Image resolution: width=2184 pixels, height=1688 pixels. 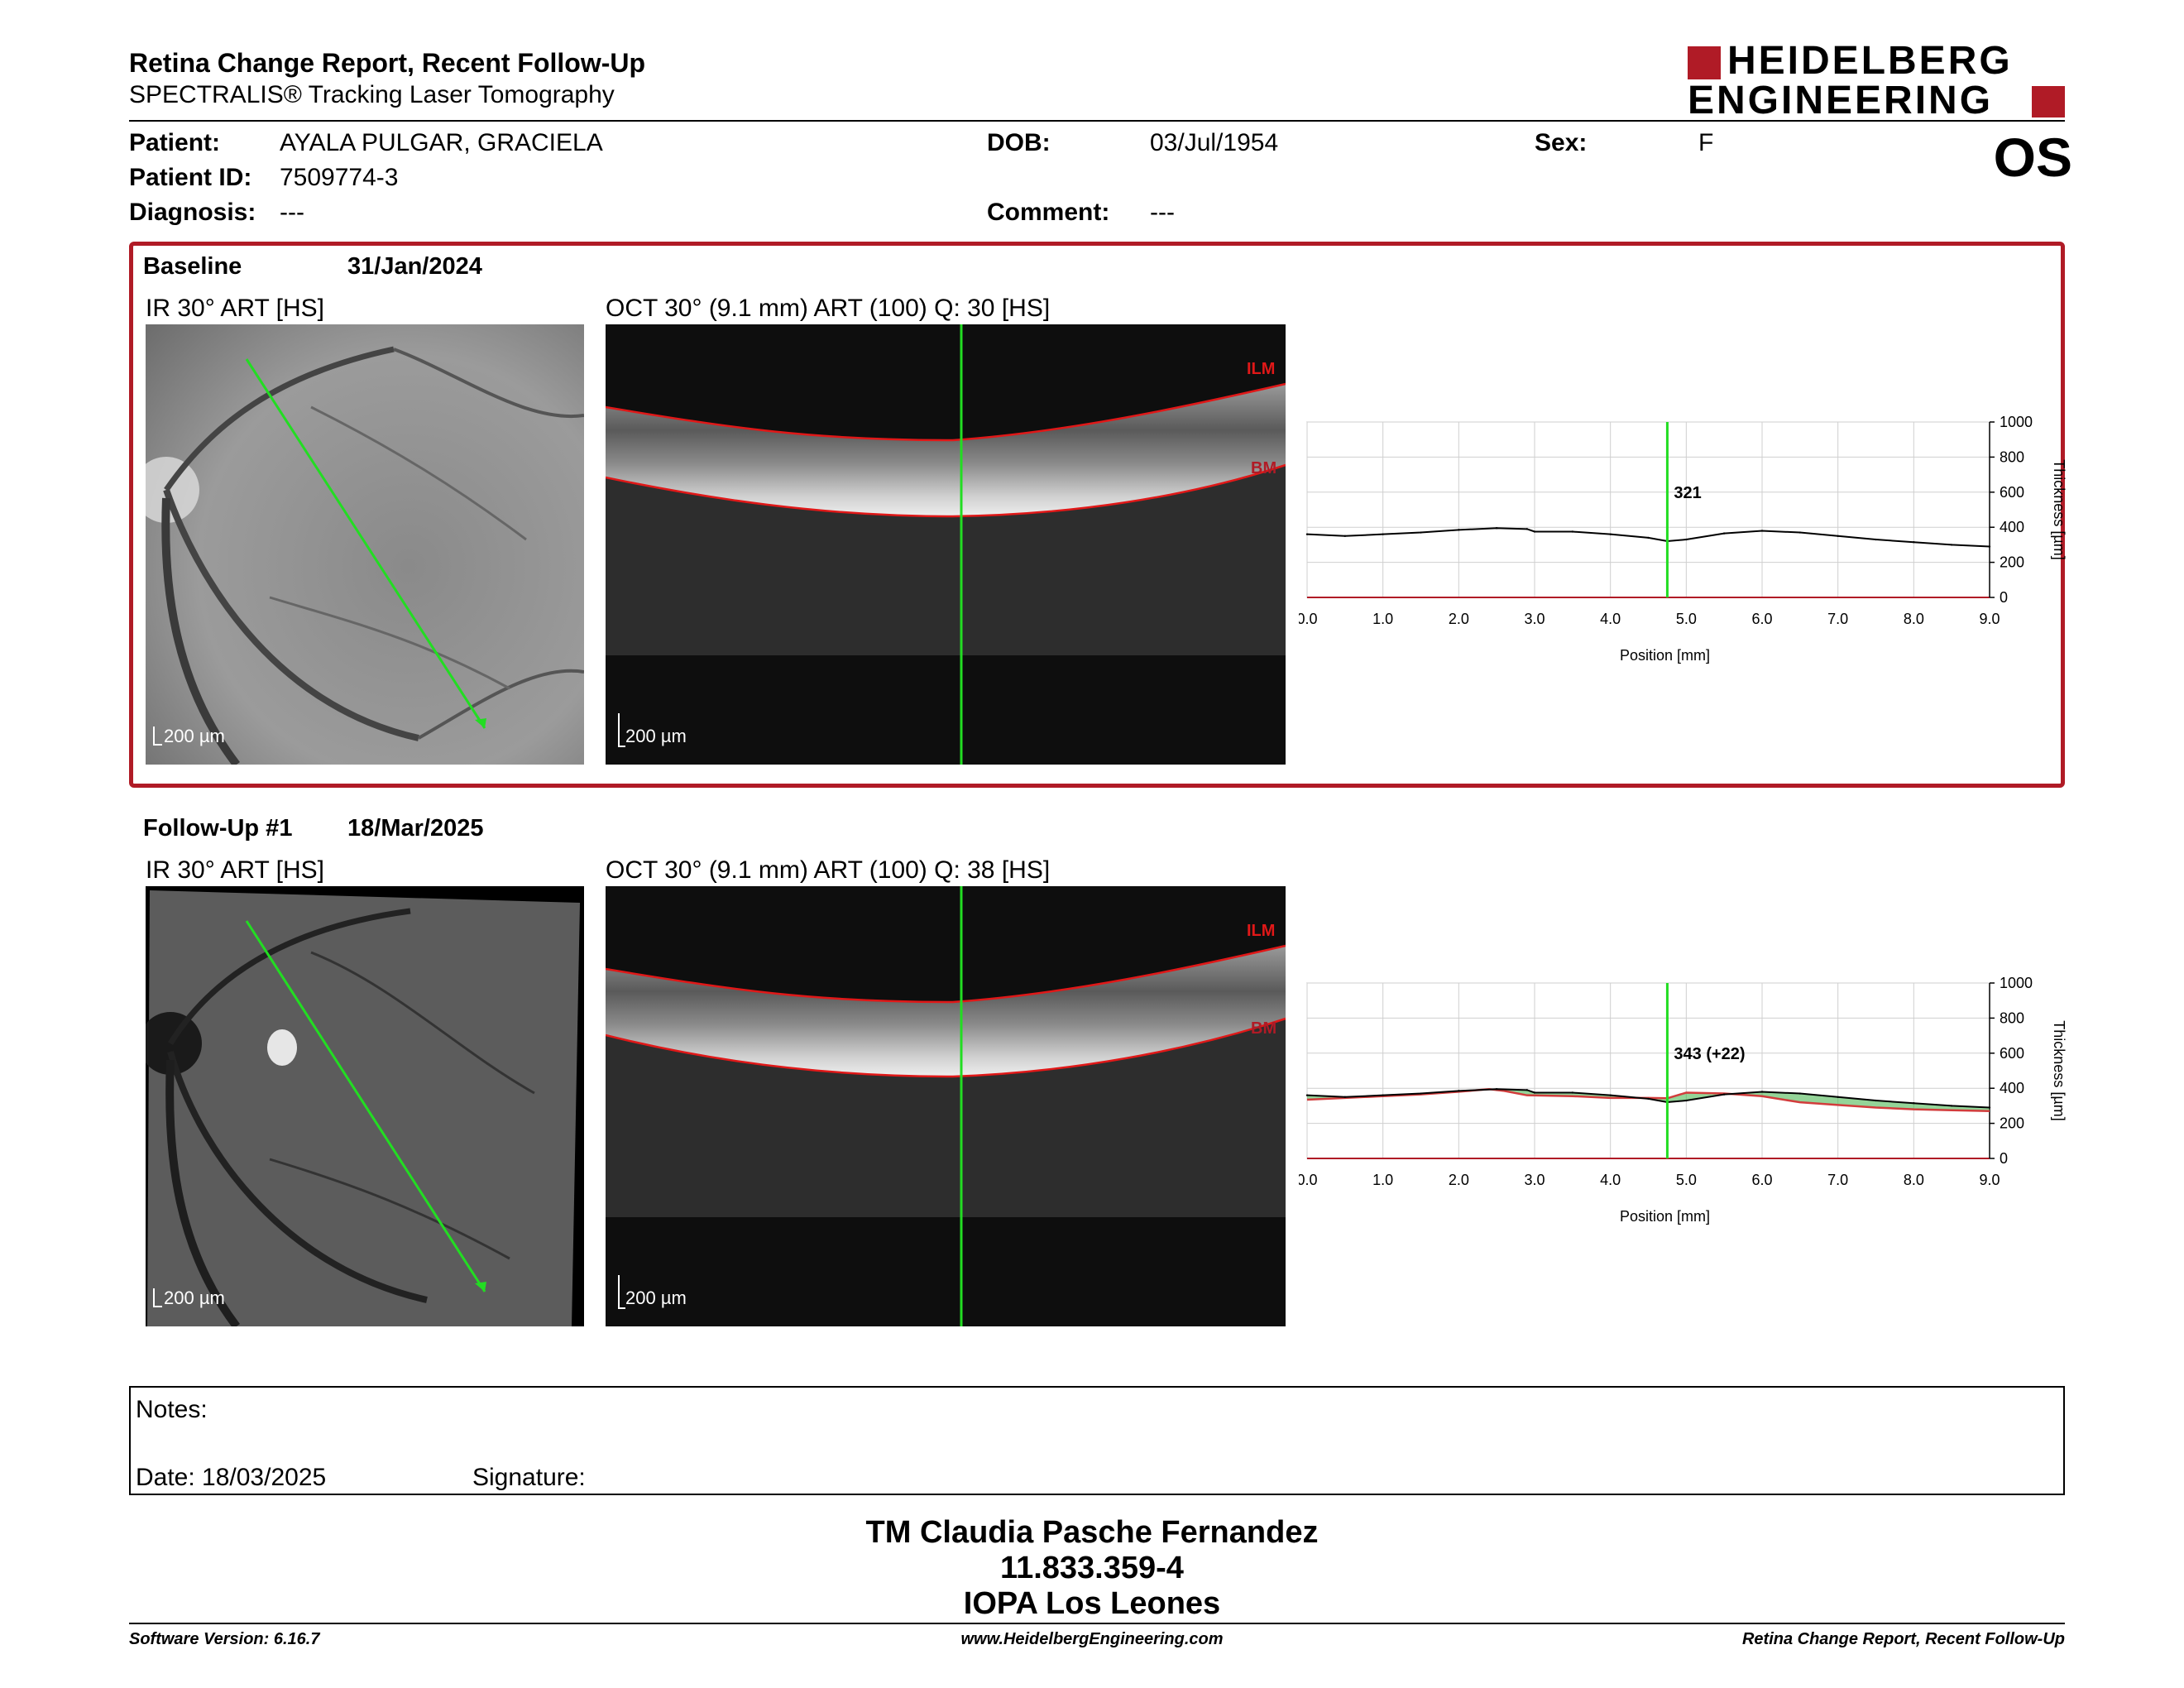 I want to click on chart-y-tick-label: 200, so click(x=2012, y=1123).